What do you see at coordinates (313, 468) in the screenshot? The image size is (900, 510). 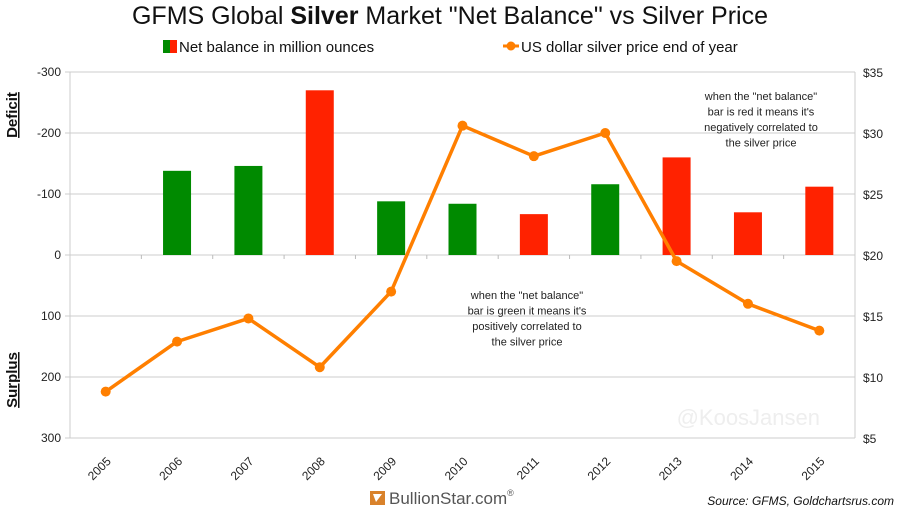 I see `x-tick-label: 2008` at bounding box center [313, 468].